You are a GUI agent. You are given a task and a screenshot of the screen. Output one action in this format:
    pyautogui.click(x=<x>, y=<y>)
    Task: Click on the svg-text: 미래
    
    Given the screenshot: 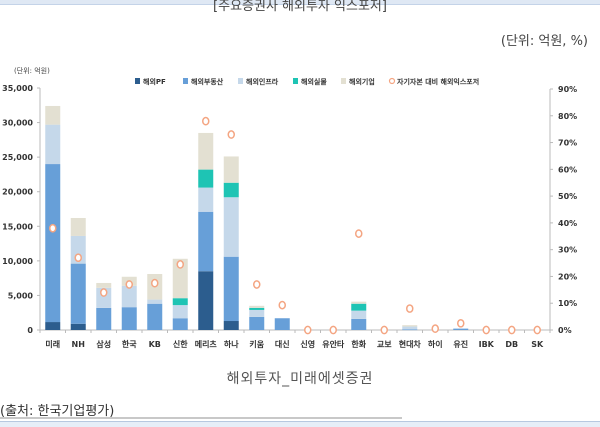 What is the action you would take?
    pyautogui.click(x=52, y=344)
    